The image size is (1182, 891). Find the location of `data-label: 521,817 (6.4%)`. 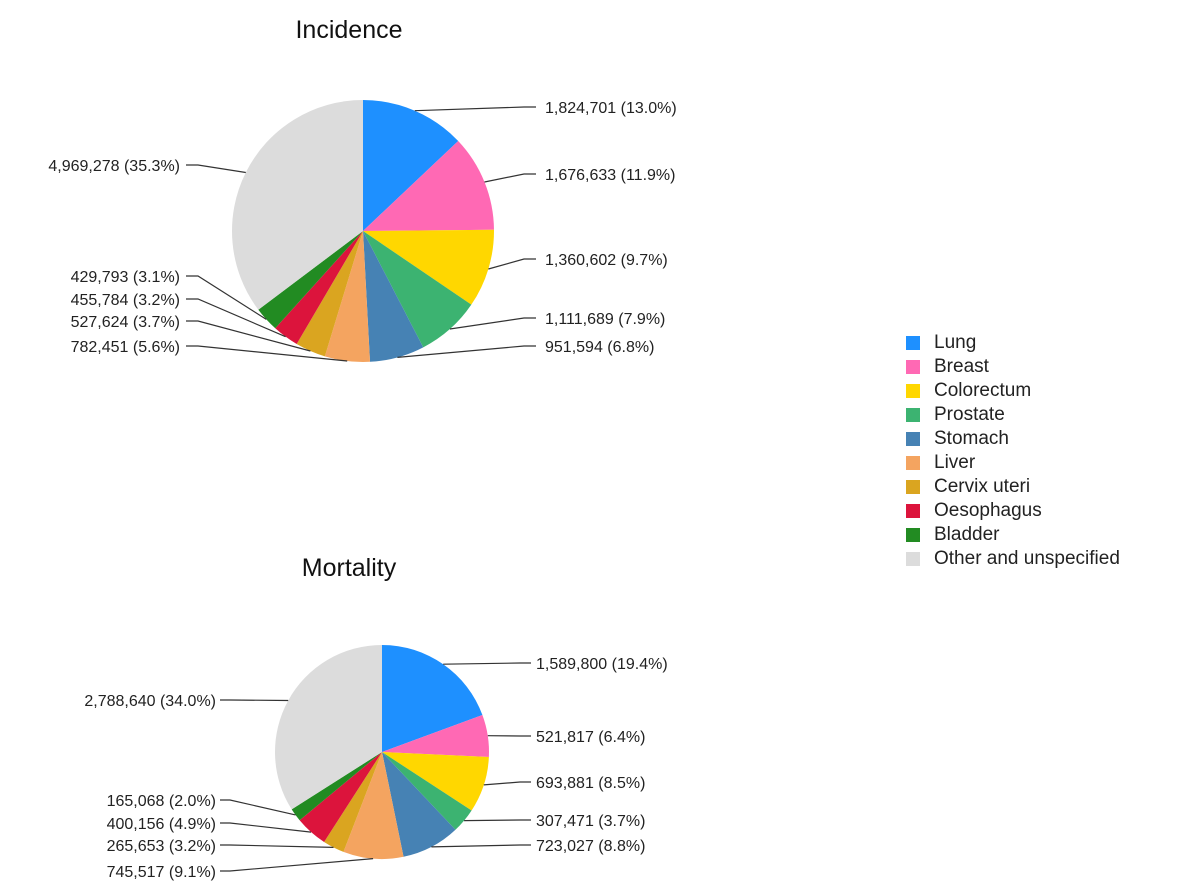

data-label: 521,817 (6.4%) is located at coordinates (590, 737).